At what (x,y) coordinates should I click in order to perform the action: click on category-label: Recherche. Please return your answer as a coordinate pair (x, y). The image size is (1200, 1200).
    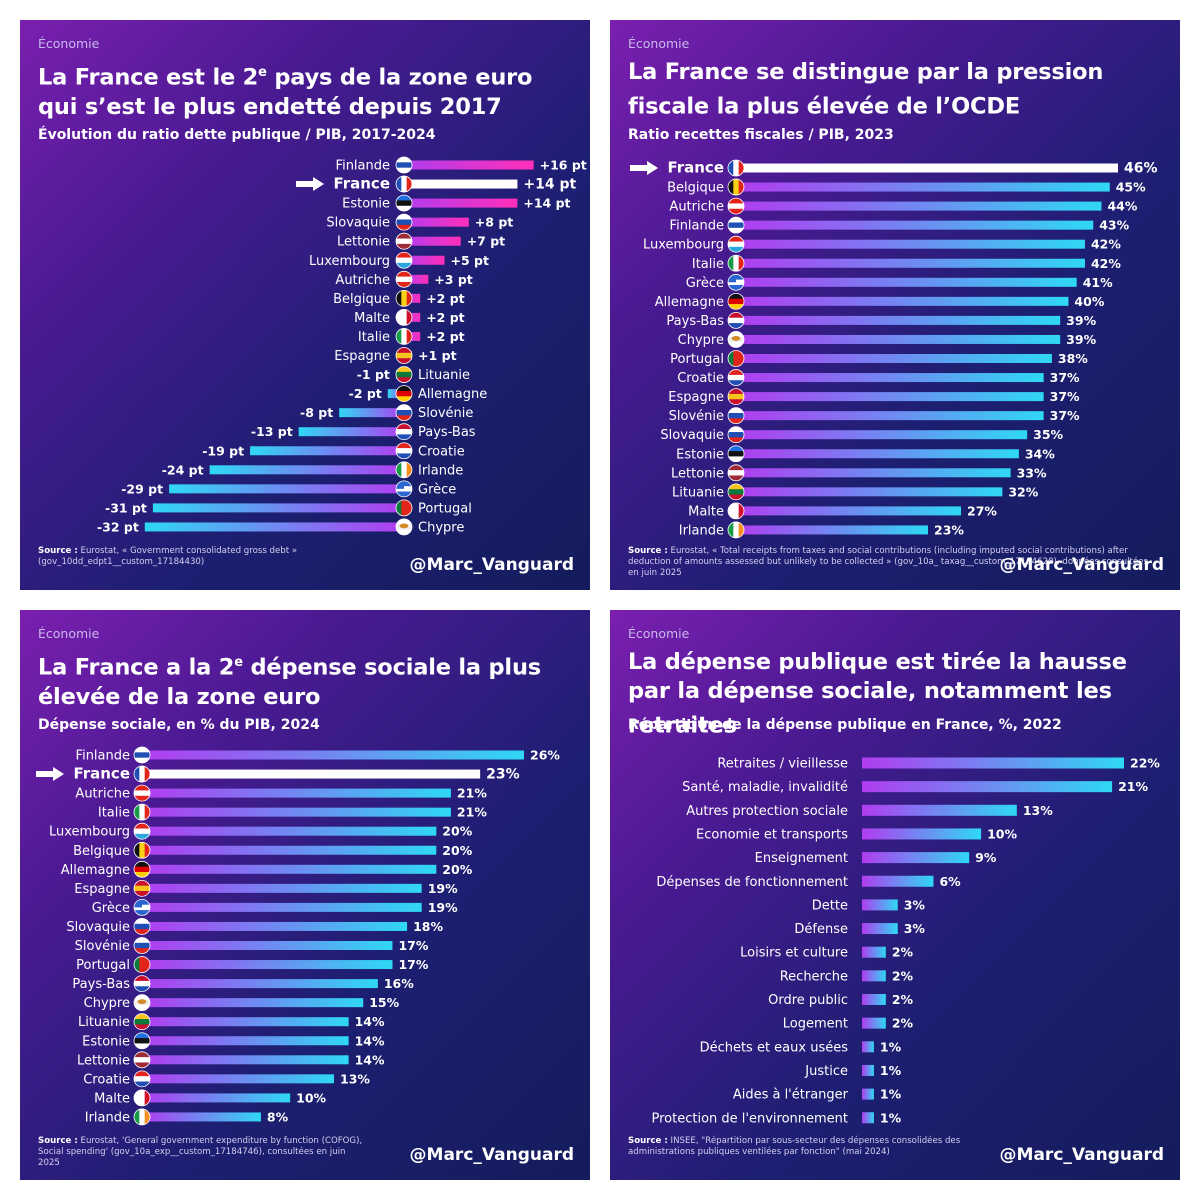
    Looking at the image, I should click on (814, 976).